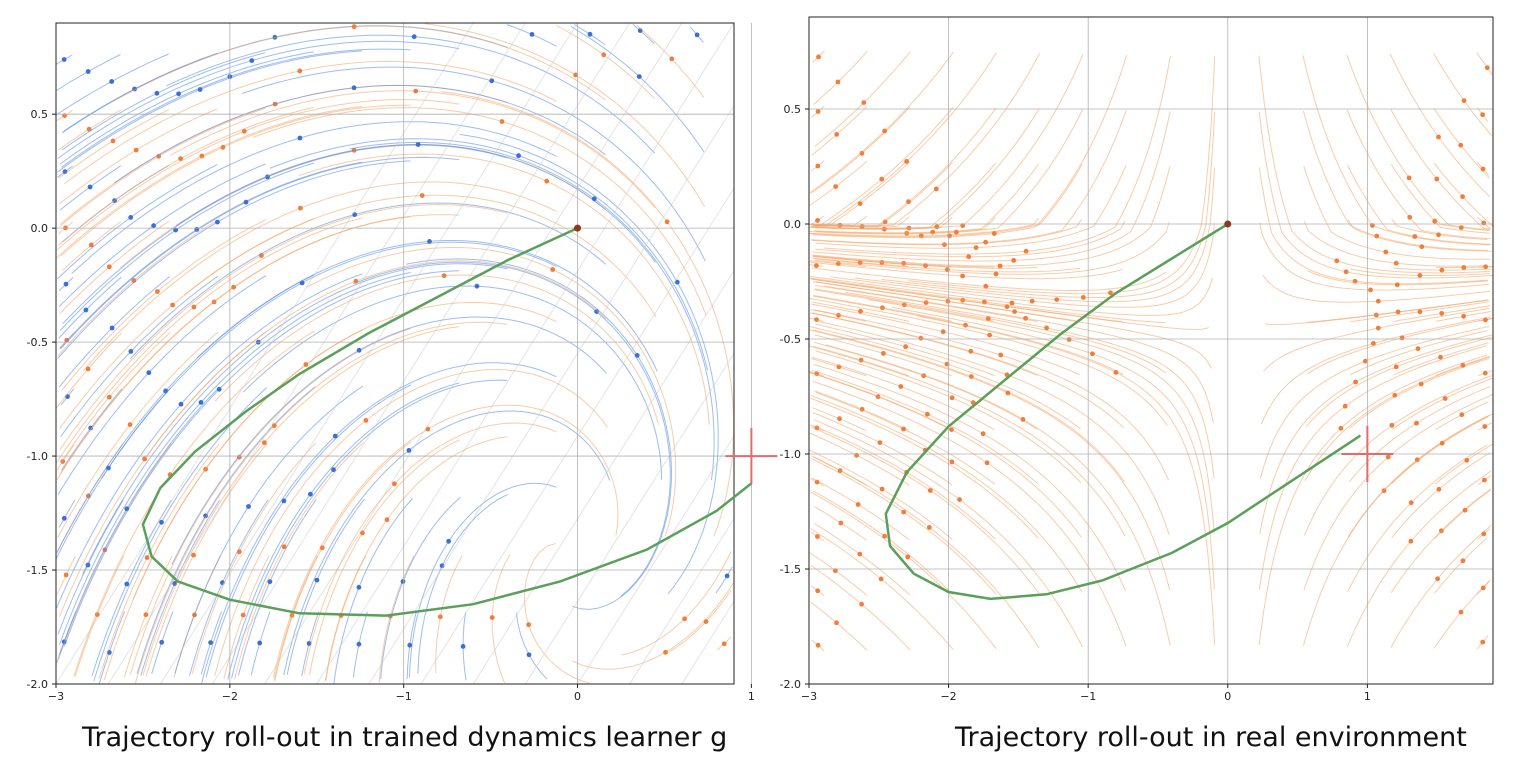 Image resolution: width=1532 pixels, height=778 pixels. I want to click on y-tick-label: 0.5, so click(793, 109).